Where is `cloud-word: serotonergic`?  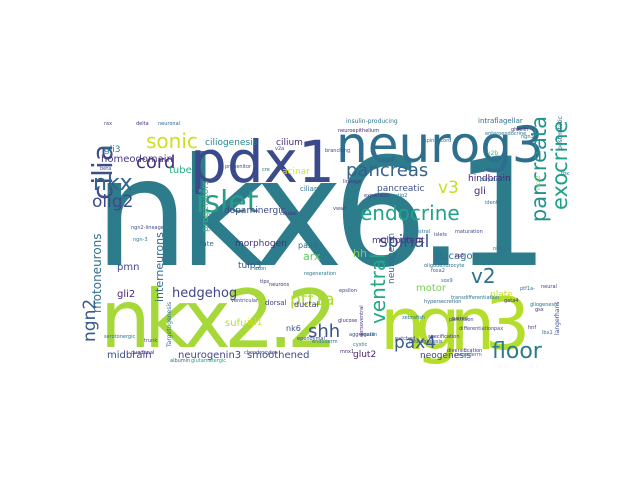
cloud-word: serotonergic is located at coordinates (119, 337).